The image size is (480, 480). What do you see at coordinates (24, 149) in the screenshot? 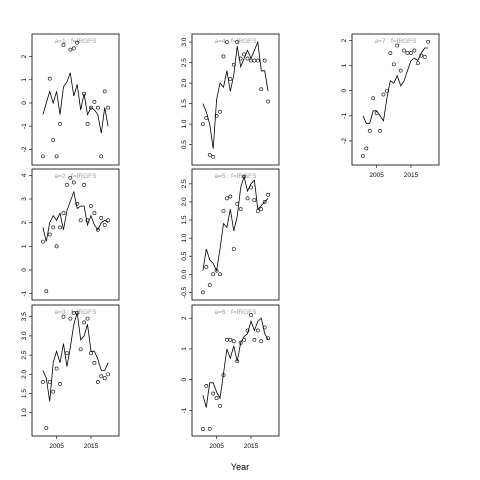
I see `y-tick-label: -2` at bounding box center [24, 149].